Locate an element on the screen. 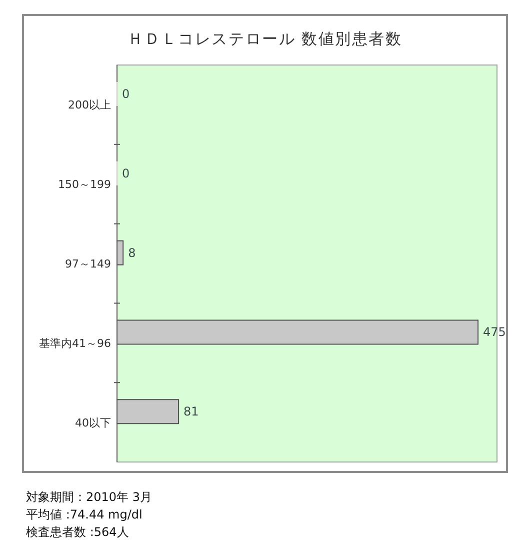 Image resolution: width=530 pixels, height=554 pixels. text: 対象期間：2010年 3月 is located at coordinates (89, 497).